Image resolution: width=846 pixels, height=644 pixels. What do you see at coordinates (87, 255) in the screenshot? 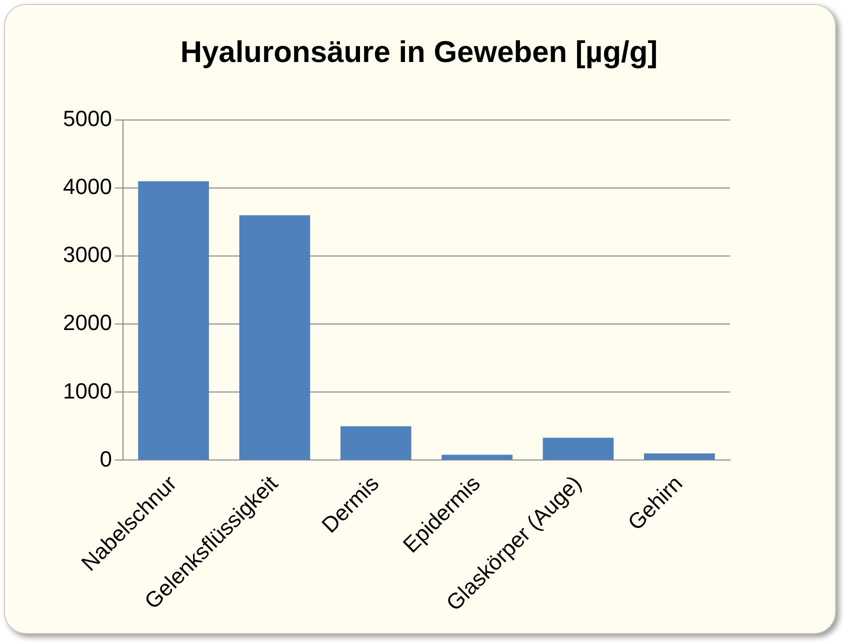
I see `y-tick-label: 3000` at bounding box center [87, 255].